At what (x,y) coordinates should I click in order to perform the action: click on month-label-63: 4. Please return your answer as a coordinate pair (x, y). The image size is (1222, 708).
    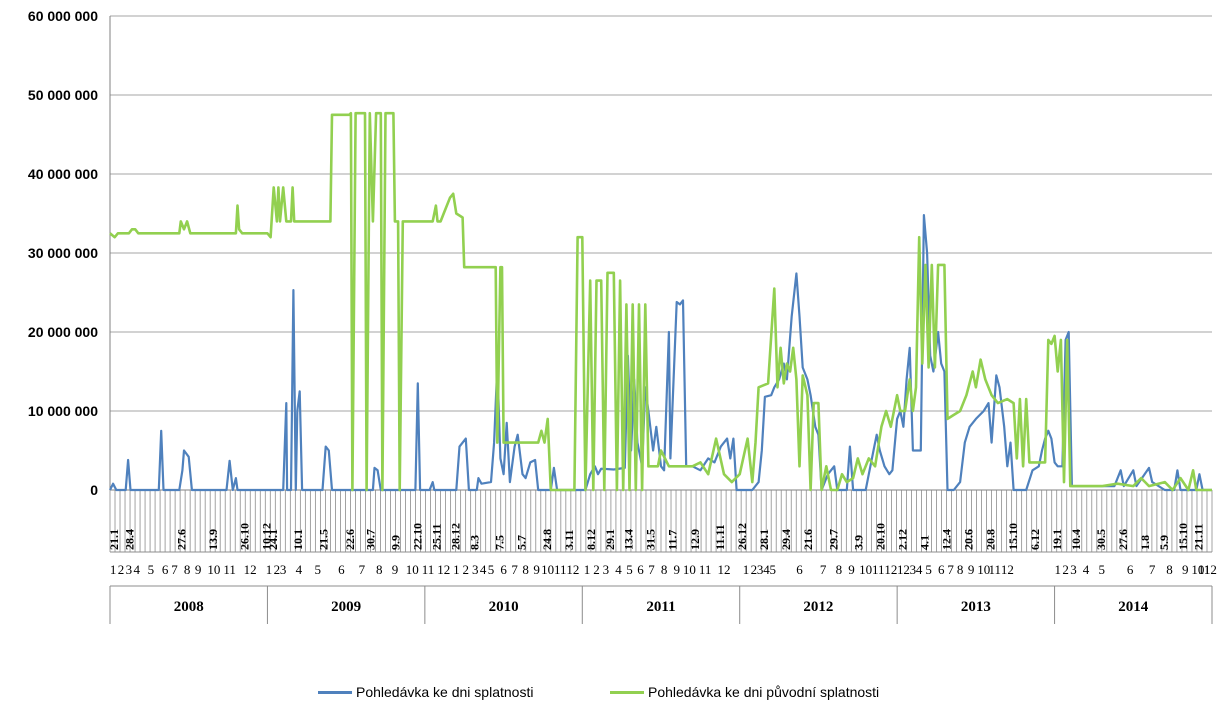
    Looking at the image, I should click on (919, 569).